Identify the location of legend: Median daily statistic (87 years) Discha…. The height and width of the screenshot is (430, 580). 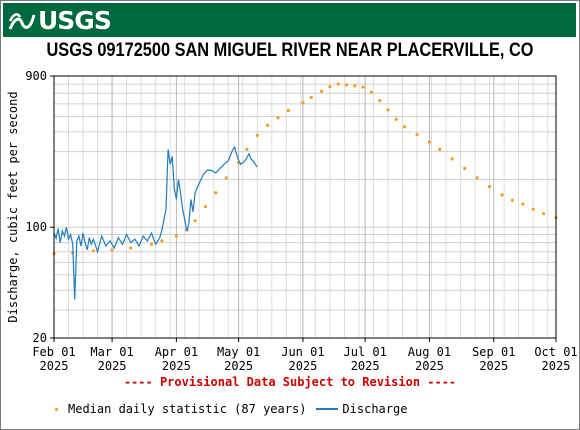
(236, 409).